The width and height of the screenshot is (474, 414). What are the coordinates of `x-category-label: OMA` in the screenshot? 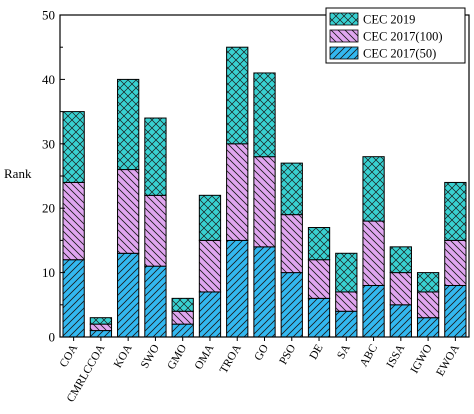 It's located at (205, 357).